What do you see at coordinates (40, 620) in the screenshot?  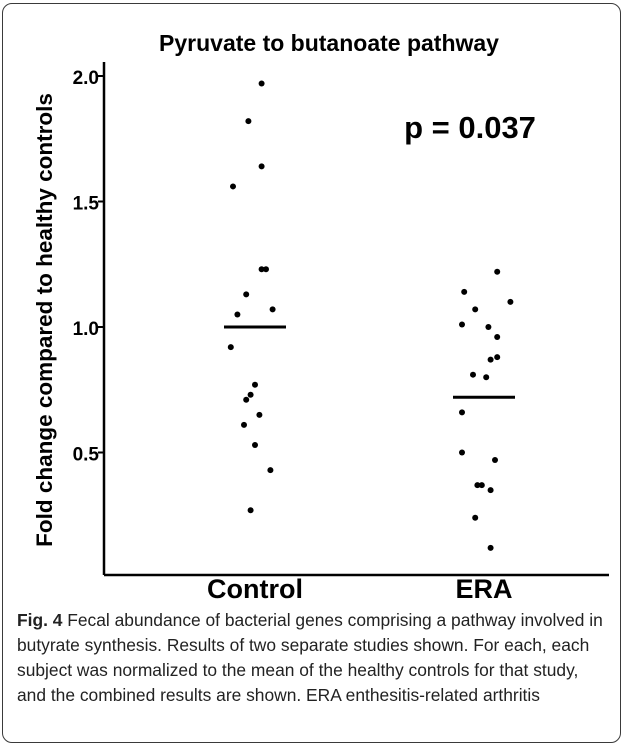 I see `figure-label: Fig. 4` at bounding box center [40, 620].